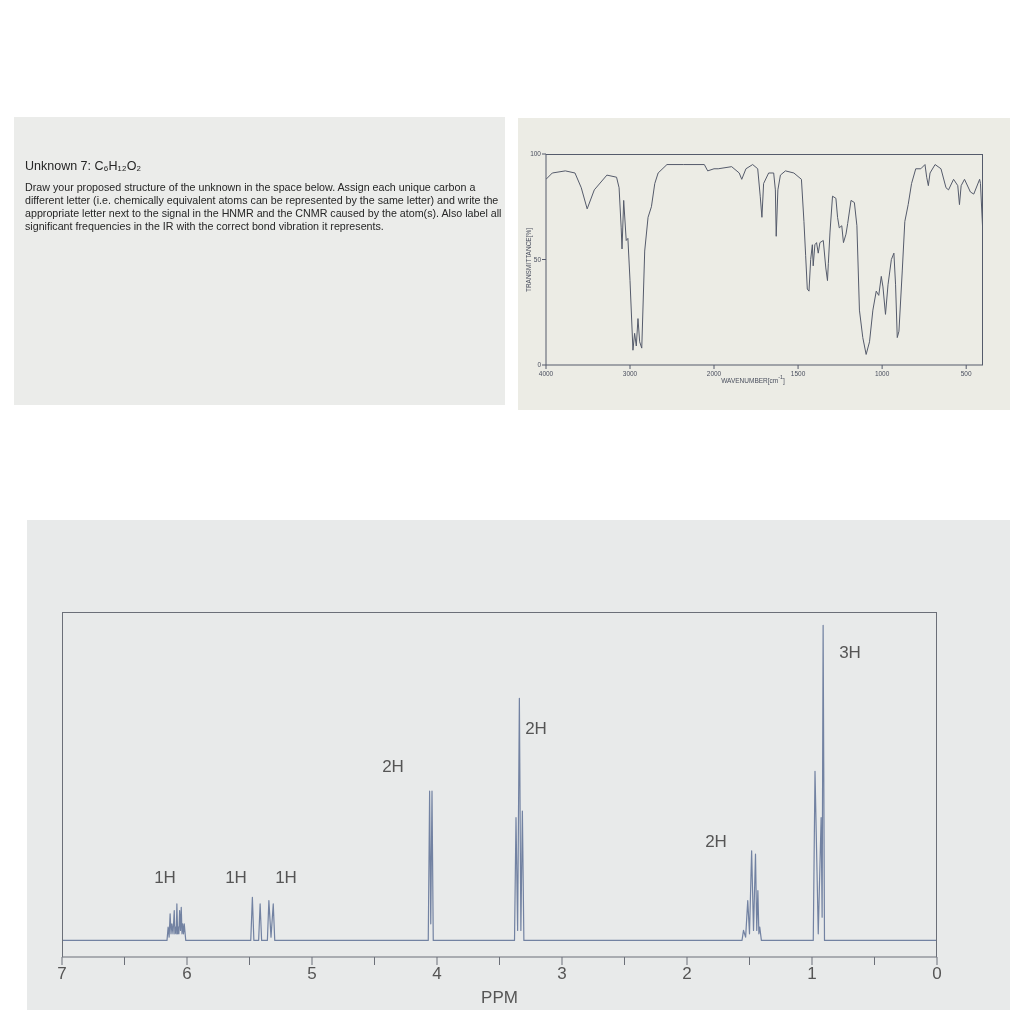 The image size is (1024, 1024). I want to click on x-tick-label: 4, so click(437, 974).